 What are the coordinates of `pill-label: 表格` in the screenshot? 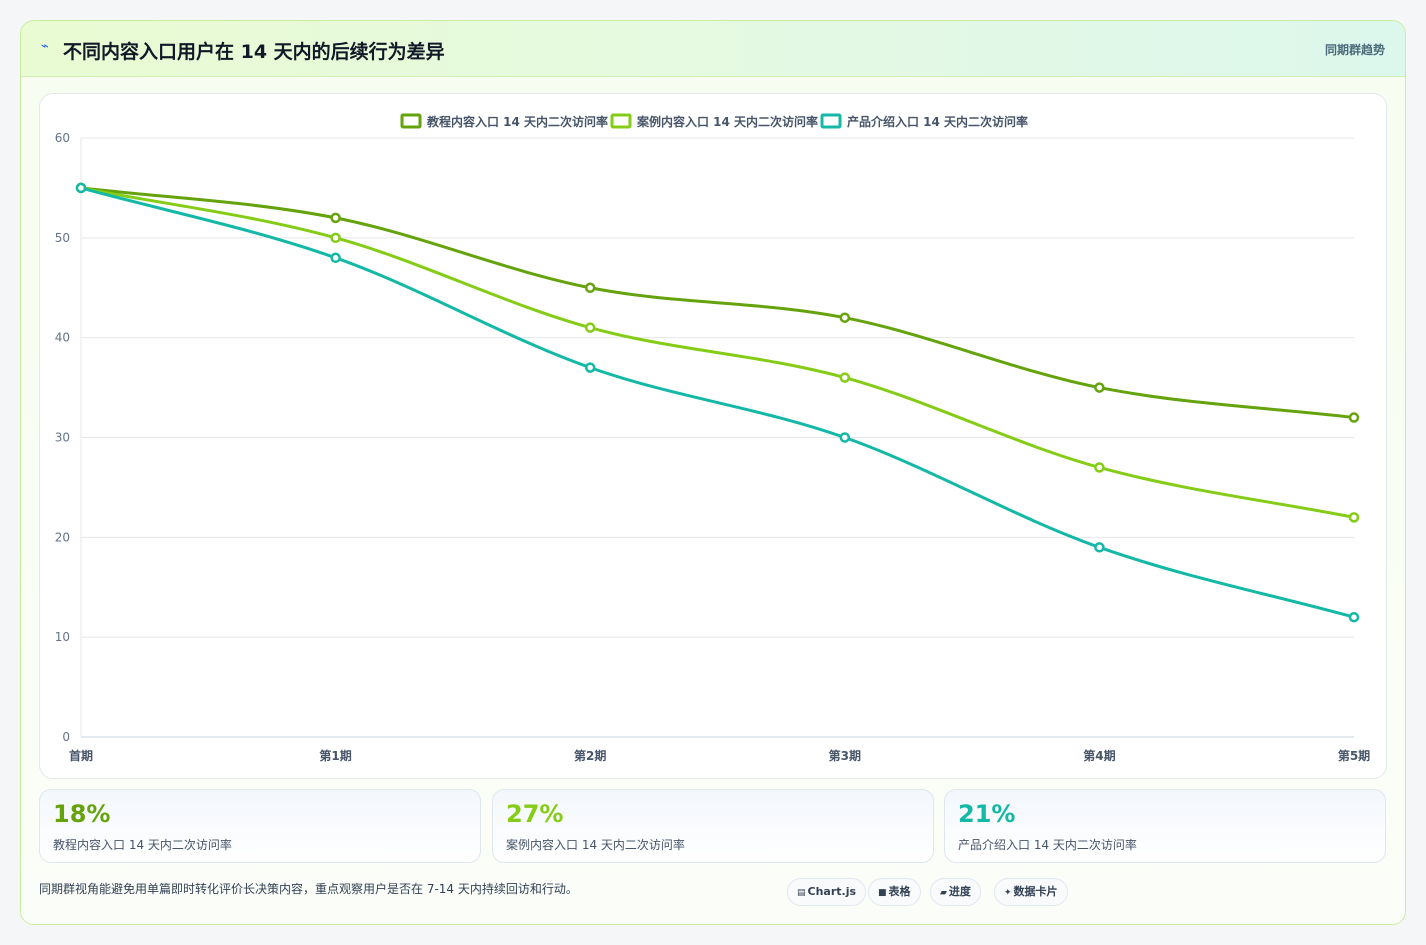 It's located at (899, 891).